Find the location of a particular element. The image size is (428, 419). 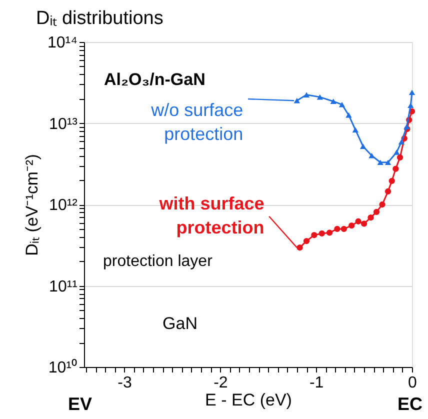

annotation: protection layer is located at coordinates (158, 261).